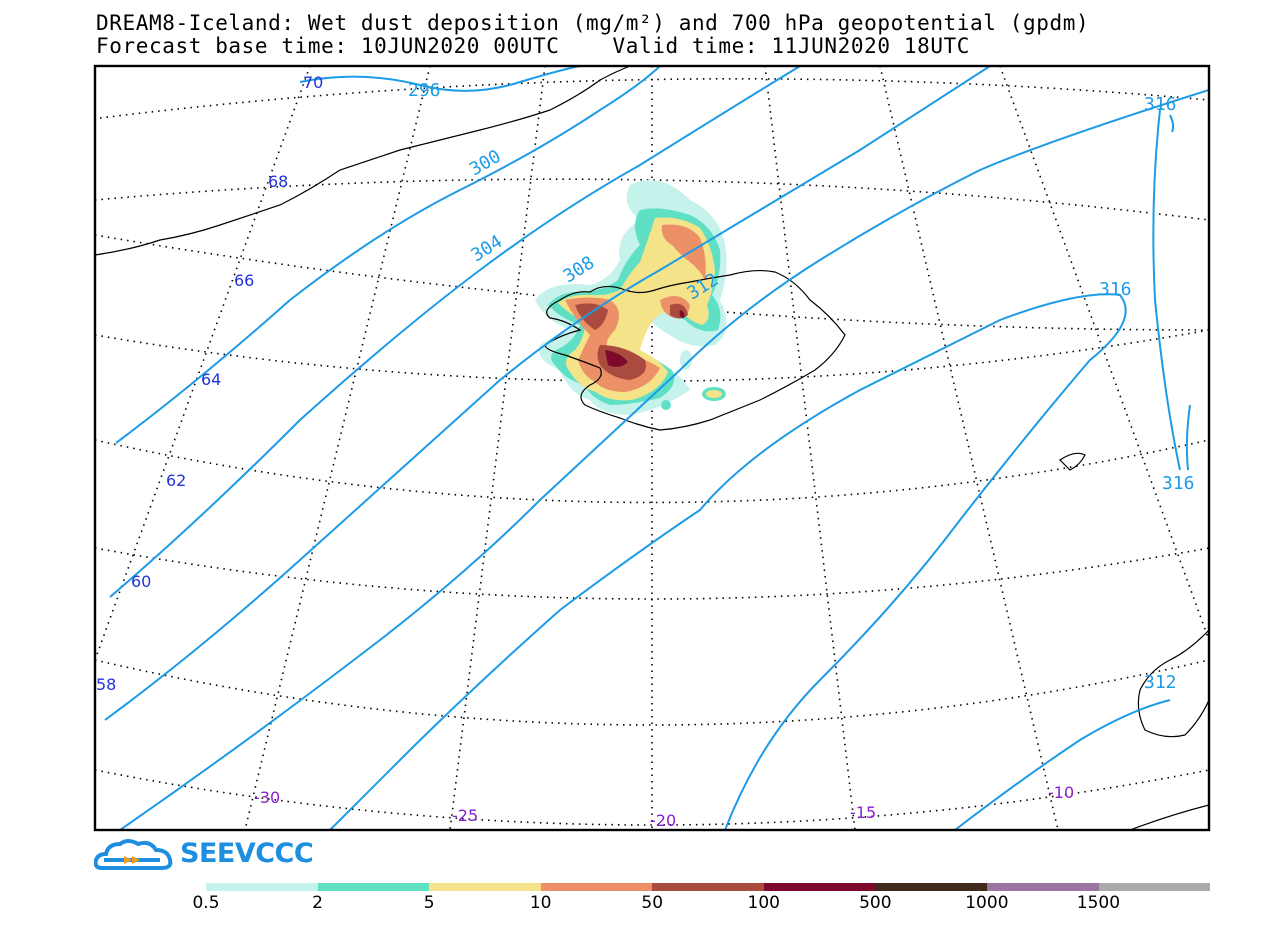 The image size is (1276, 925). What do you see at coordinates (875, 903) in the screenshot?
I see `legend-label: 500` at bounding box center [875, 903].